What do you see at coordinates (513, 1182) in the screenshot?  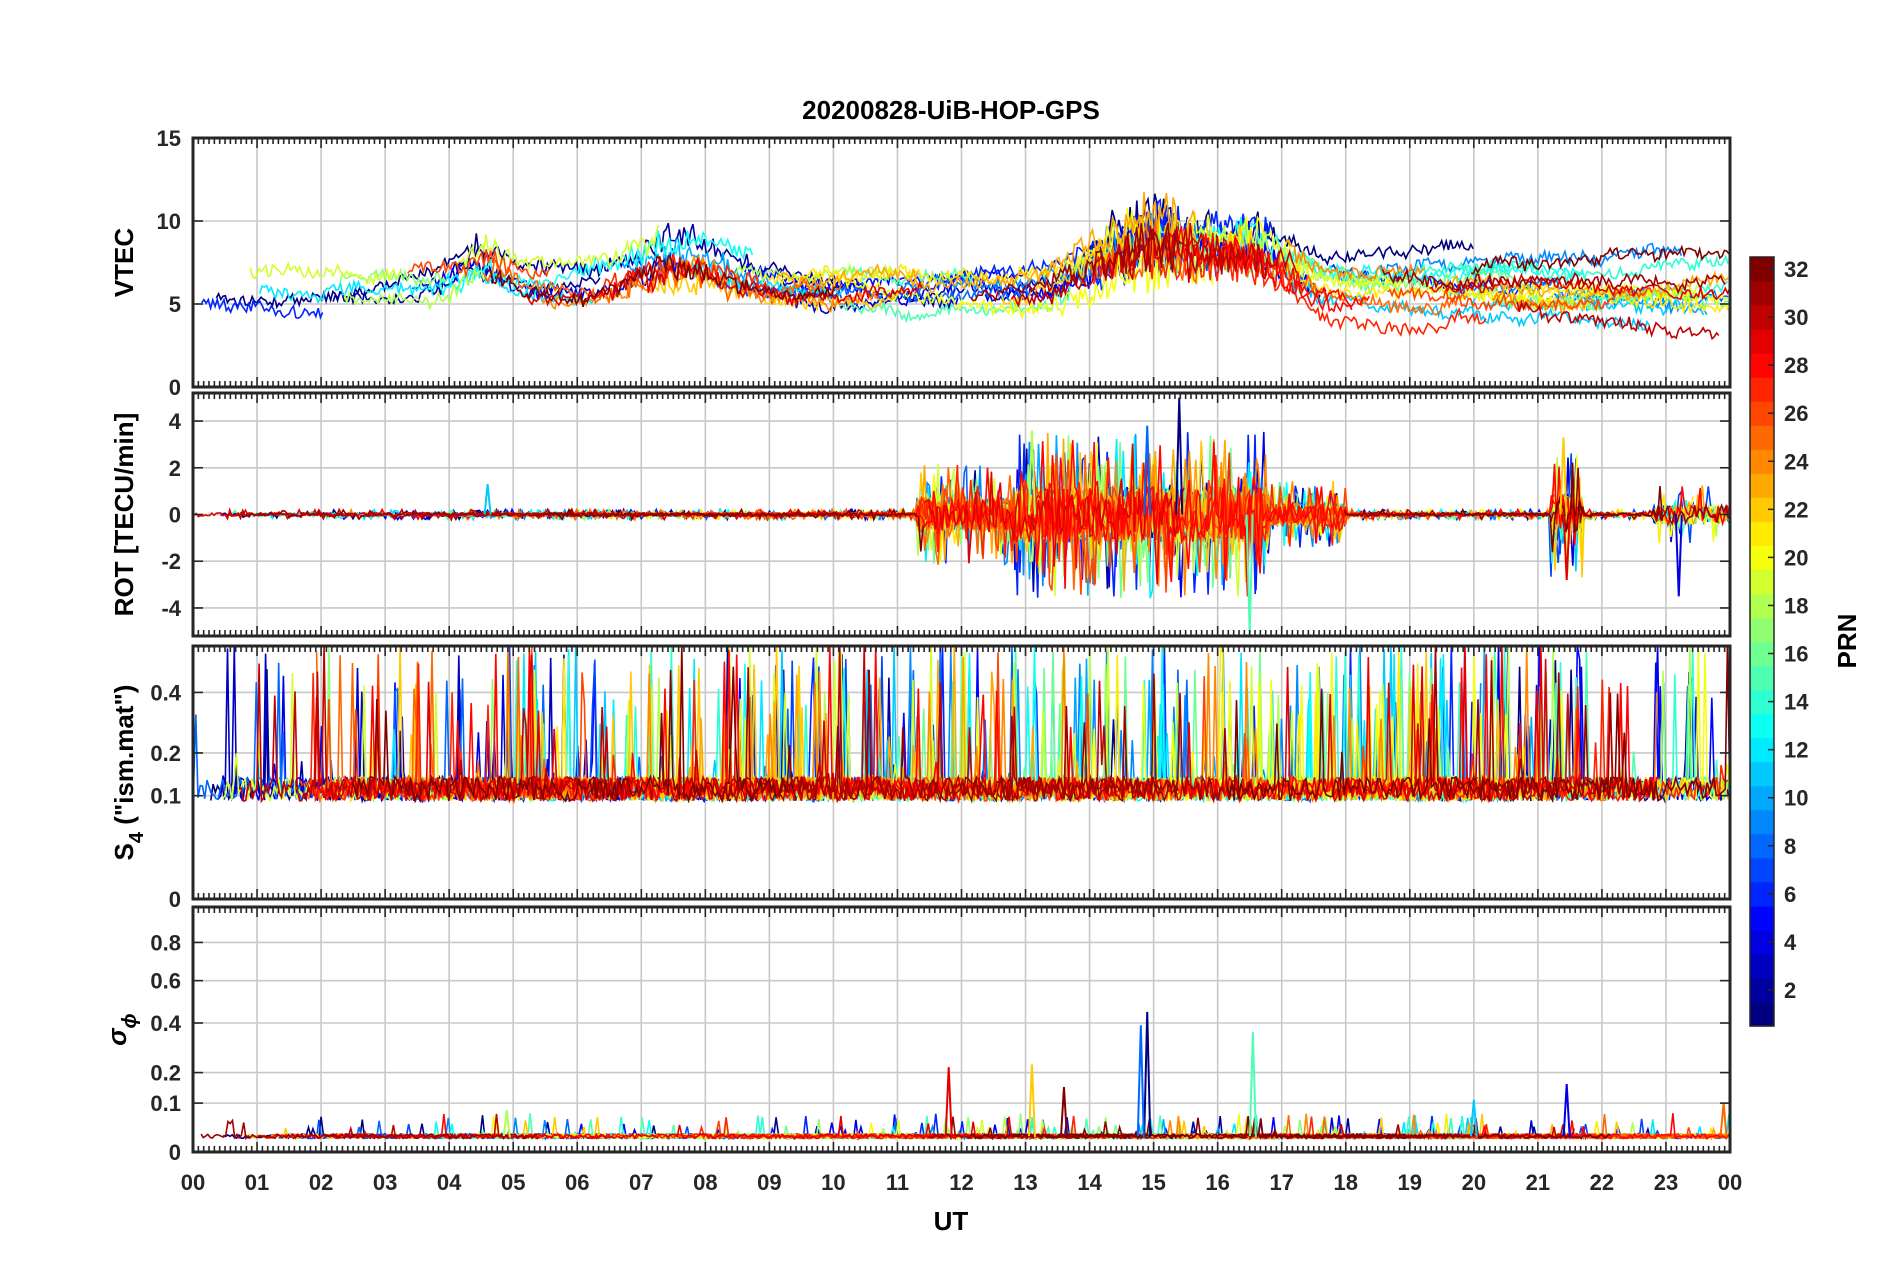 I see `x-tick-label: 05` at bounding box center [513, 1182].